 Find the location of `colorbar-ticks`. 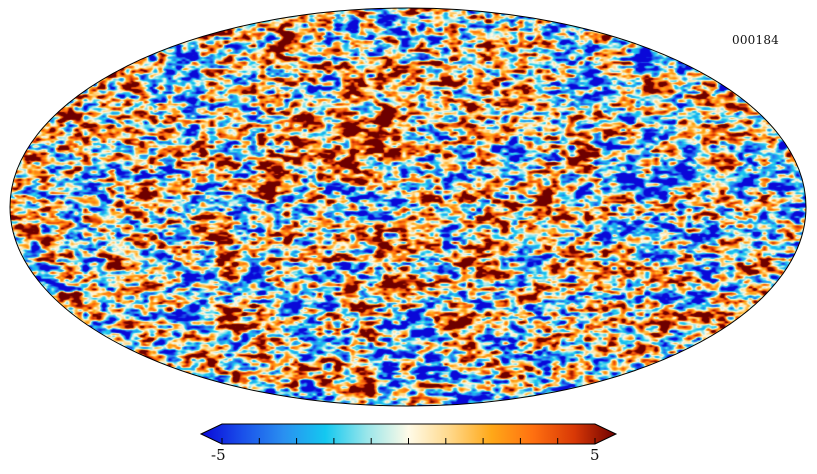

colorbar-ticks is located at coordinates (408, 441).